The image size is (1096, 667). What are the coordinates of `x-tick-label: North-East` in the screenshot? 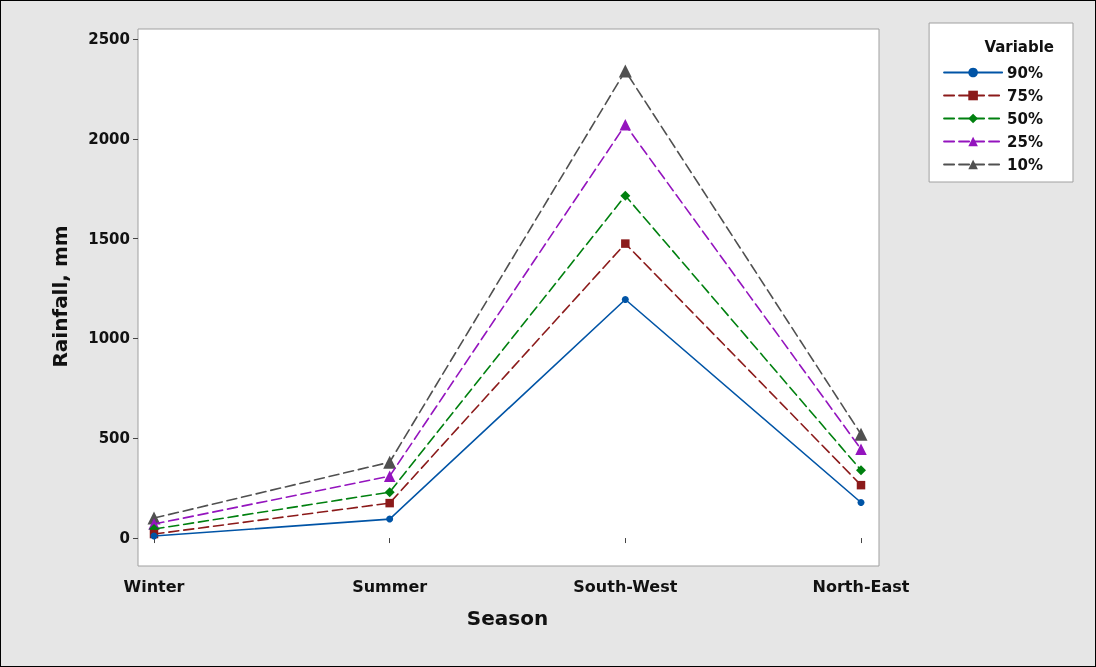 It's located at (861, 586).